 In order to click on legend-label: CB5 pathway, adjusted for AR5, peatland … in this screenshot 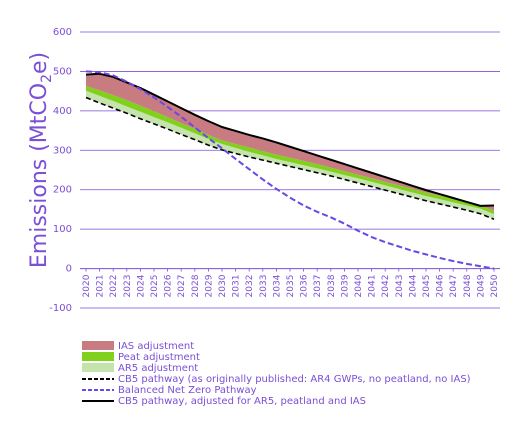, I will do `click(242, 401)`.